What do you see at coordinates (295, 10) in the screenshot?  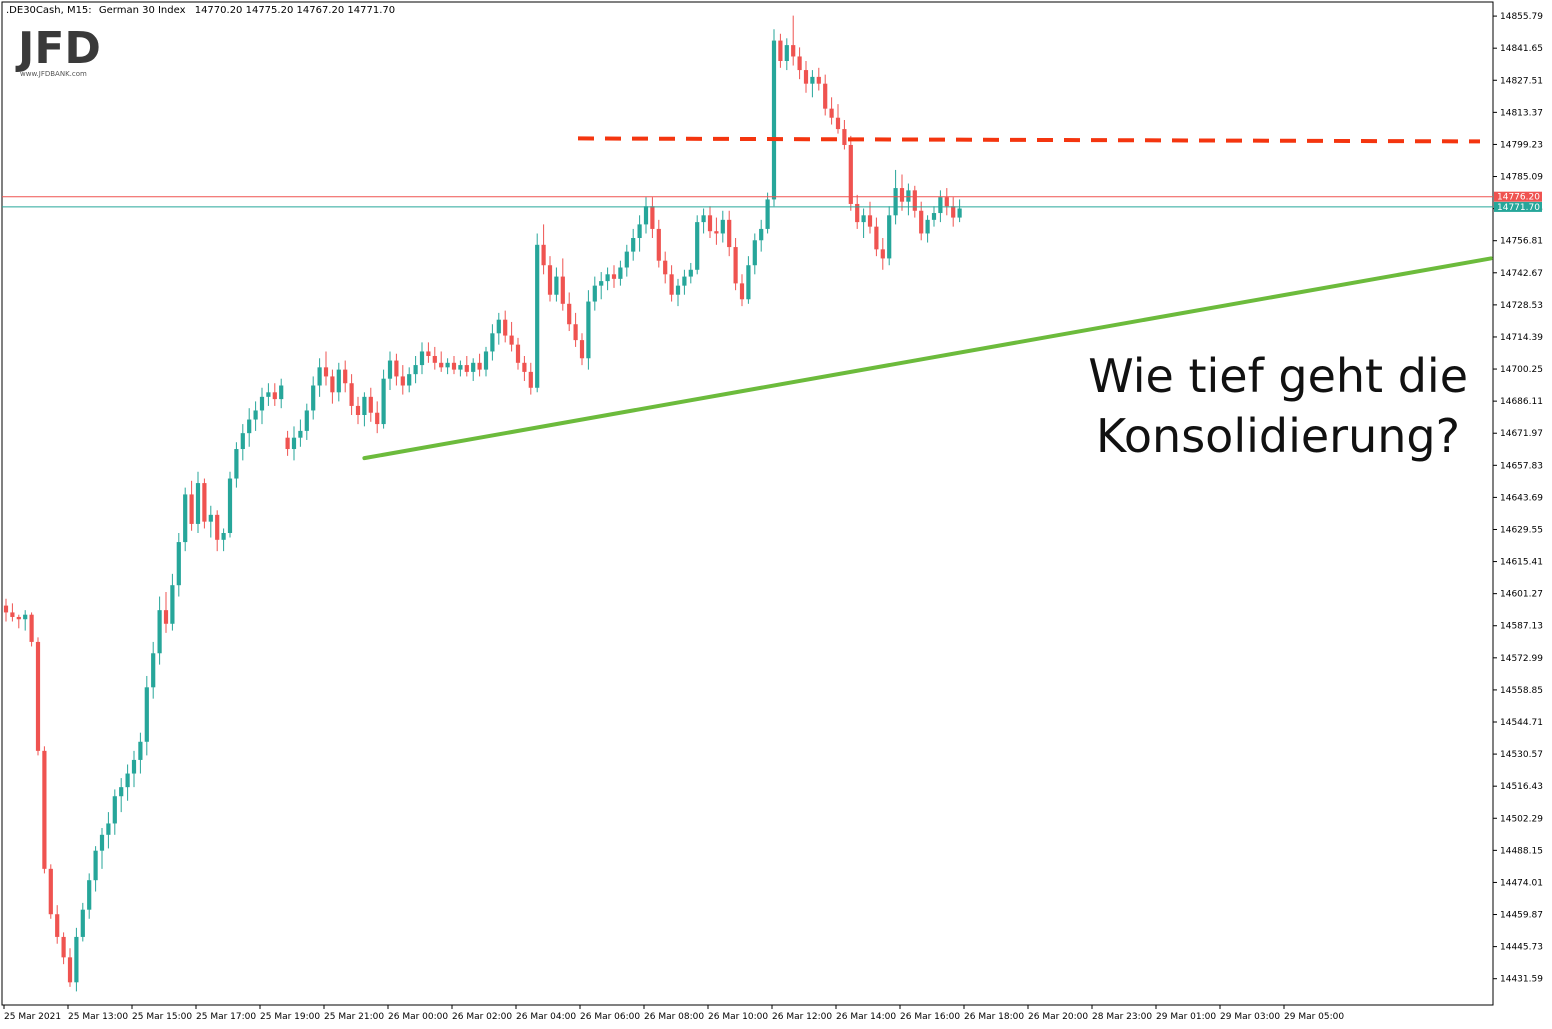 I see `header-ohlc: 14770.20 14775.20 14767.20 14771.70` at bounding box center [295, 10].